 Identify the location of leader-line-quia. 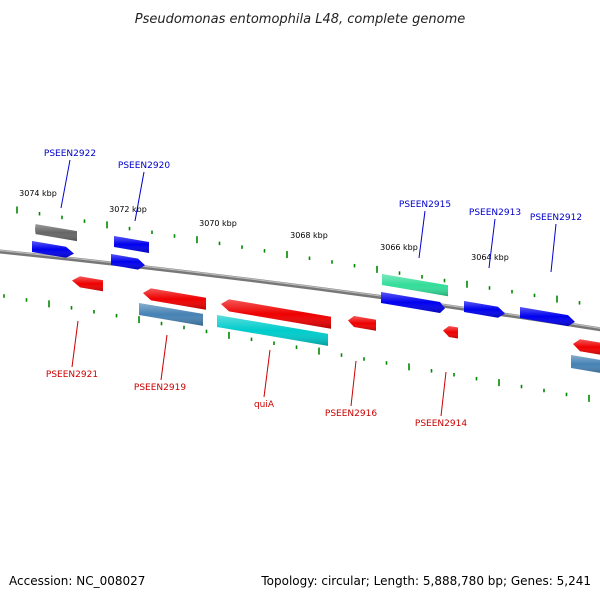
(267, 373).